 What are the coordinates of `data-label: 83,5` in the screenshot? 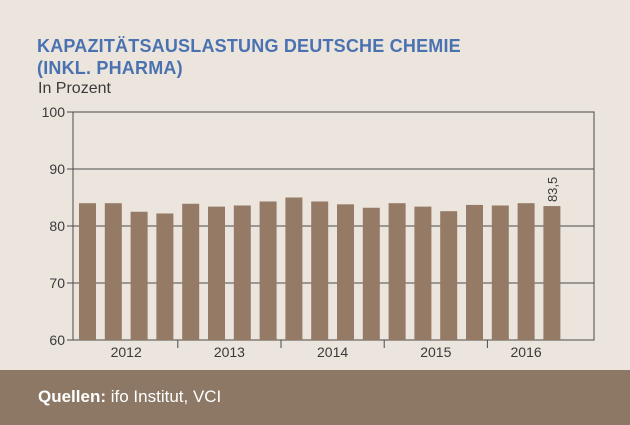 It's located at (552, 189).